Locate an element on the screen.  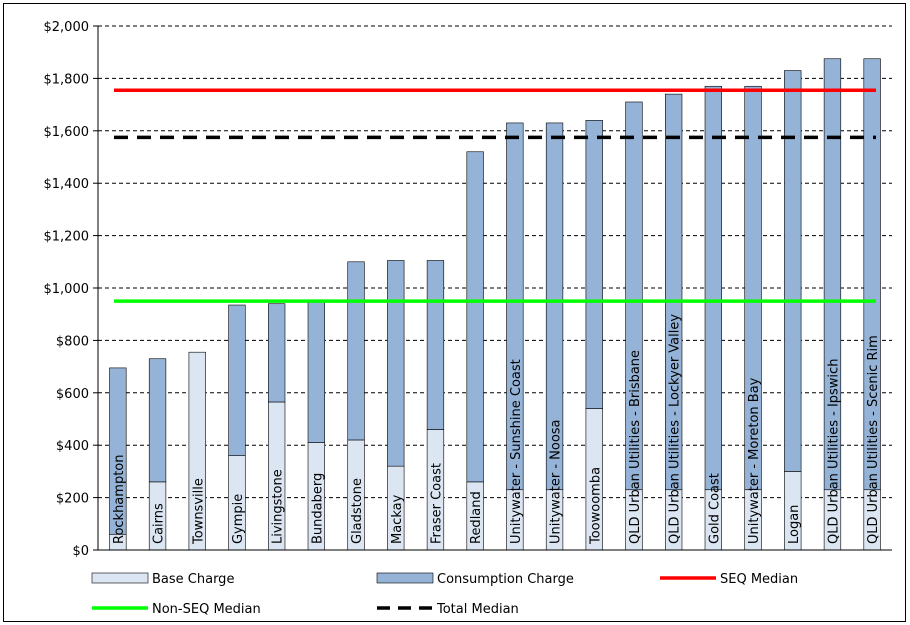
y-tick-label: $1,600 is located at coordinates (67, 132).